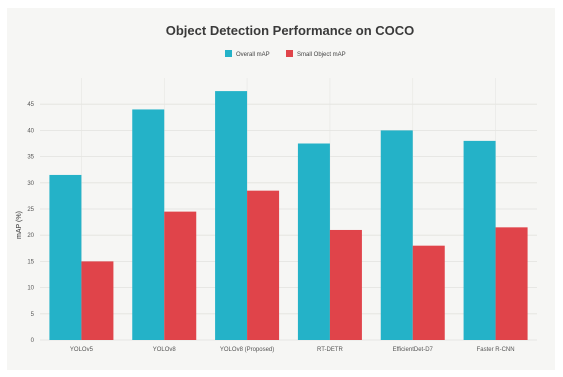 The width and height of the screenshot is (563, 377). What do you see at coordinates (30, 105) in the screenshot?
I see `y-tick-label: 45` at bounding box center [30, 105].